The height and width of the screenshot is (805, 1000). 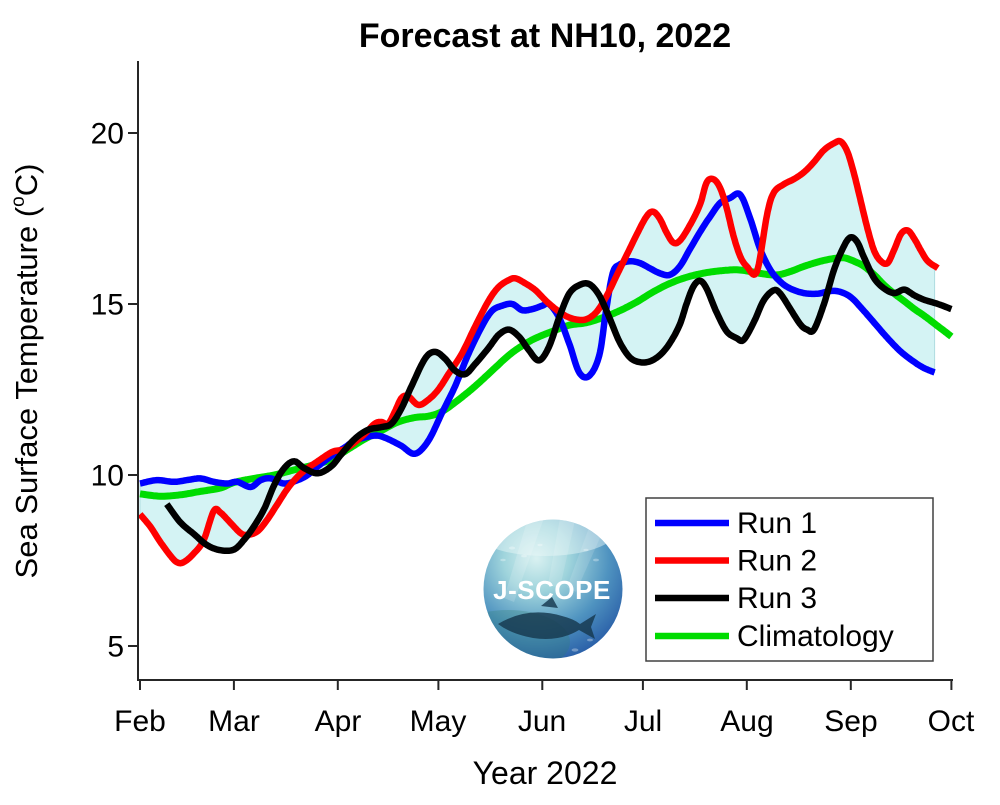 I want to click on fish-school-icon, so click(x=549, y=597).